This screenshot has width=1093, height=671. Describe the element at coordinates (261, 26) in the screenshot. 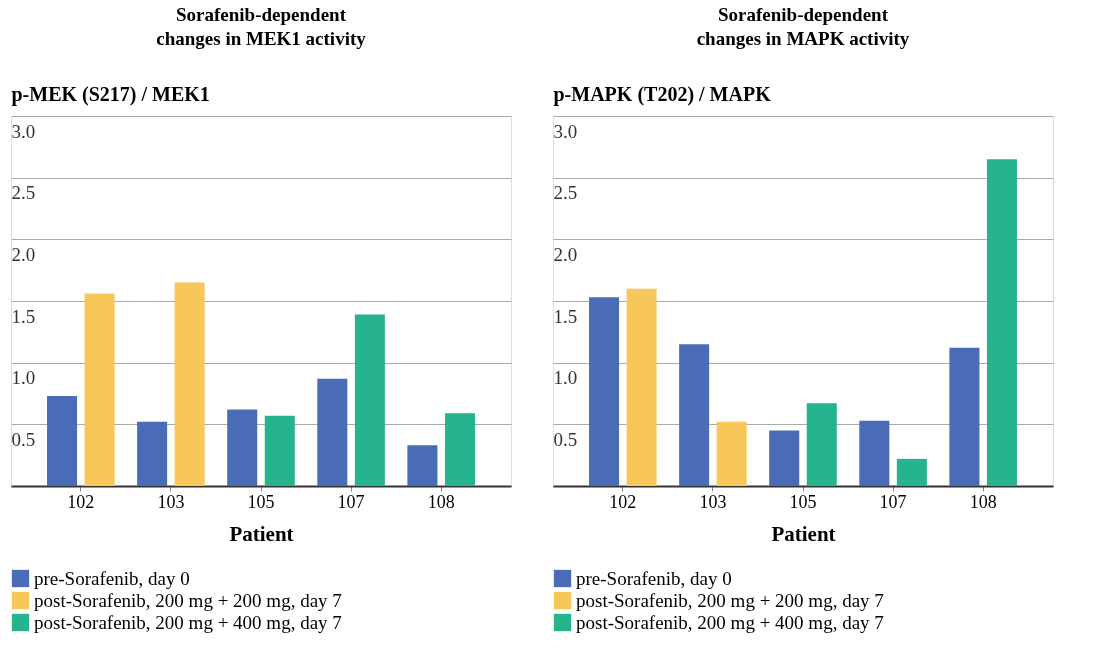

I see `chart-title: Sorafenib-dependent changes in MEK1 activity` at that location.